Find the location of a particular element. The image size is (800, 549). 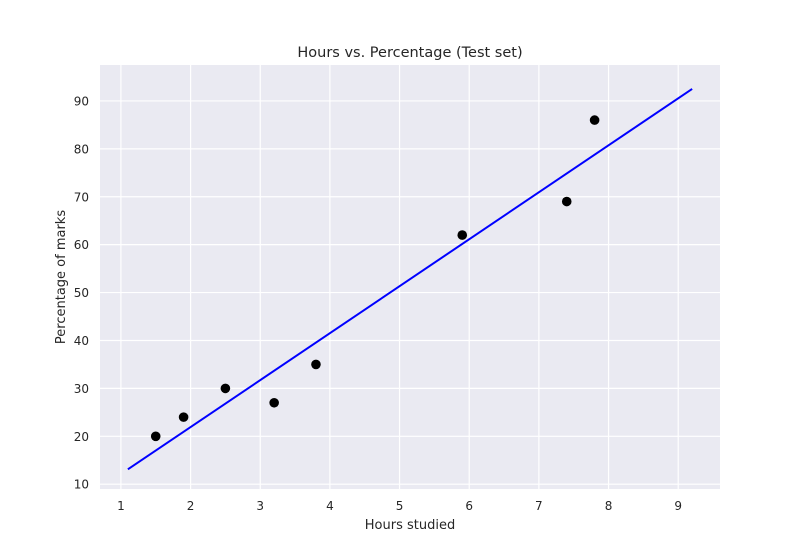

x-tick-label: 8 is located at coordinates (609, 506).